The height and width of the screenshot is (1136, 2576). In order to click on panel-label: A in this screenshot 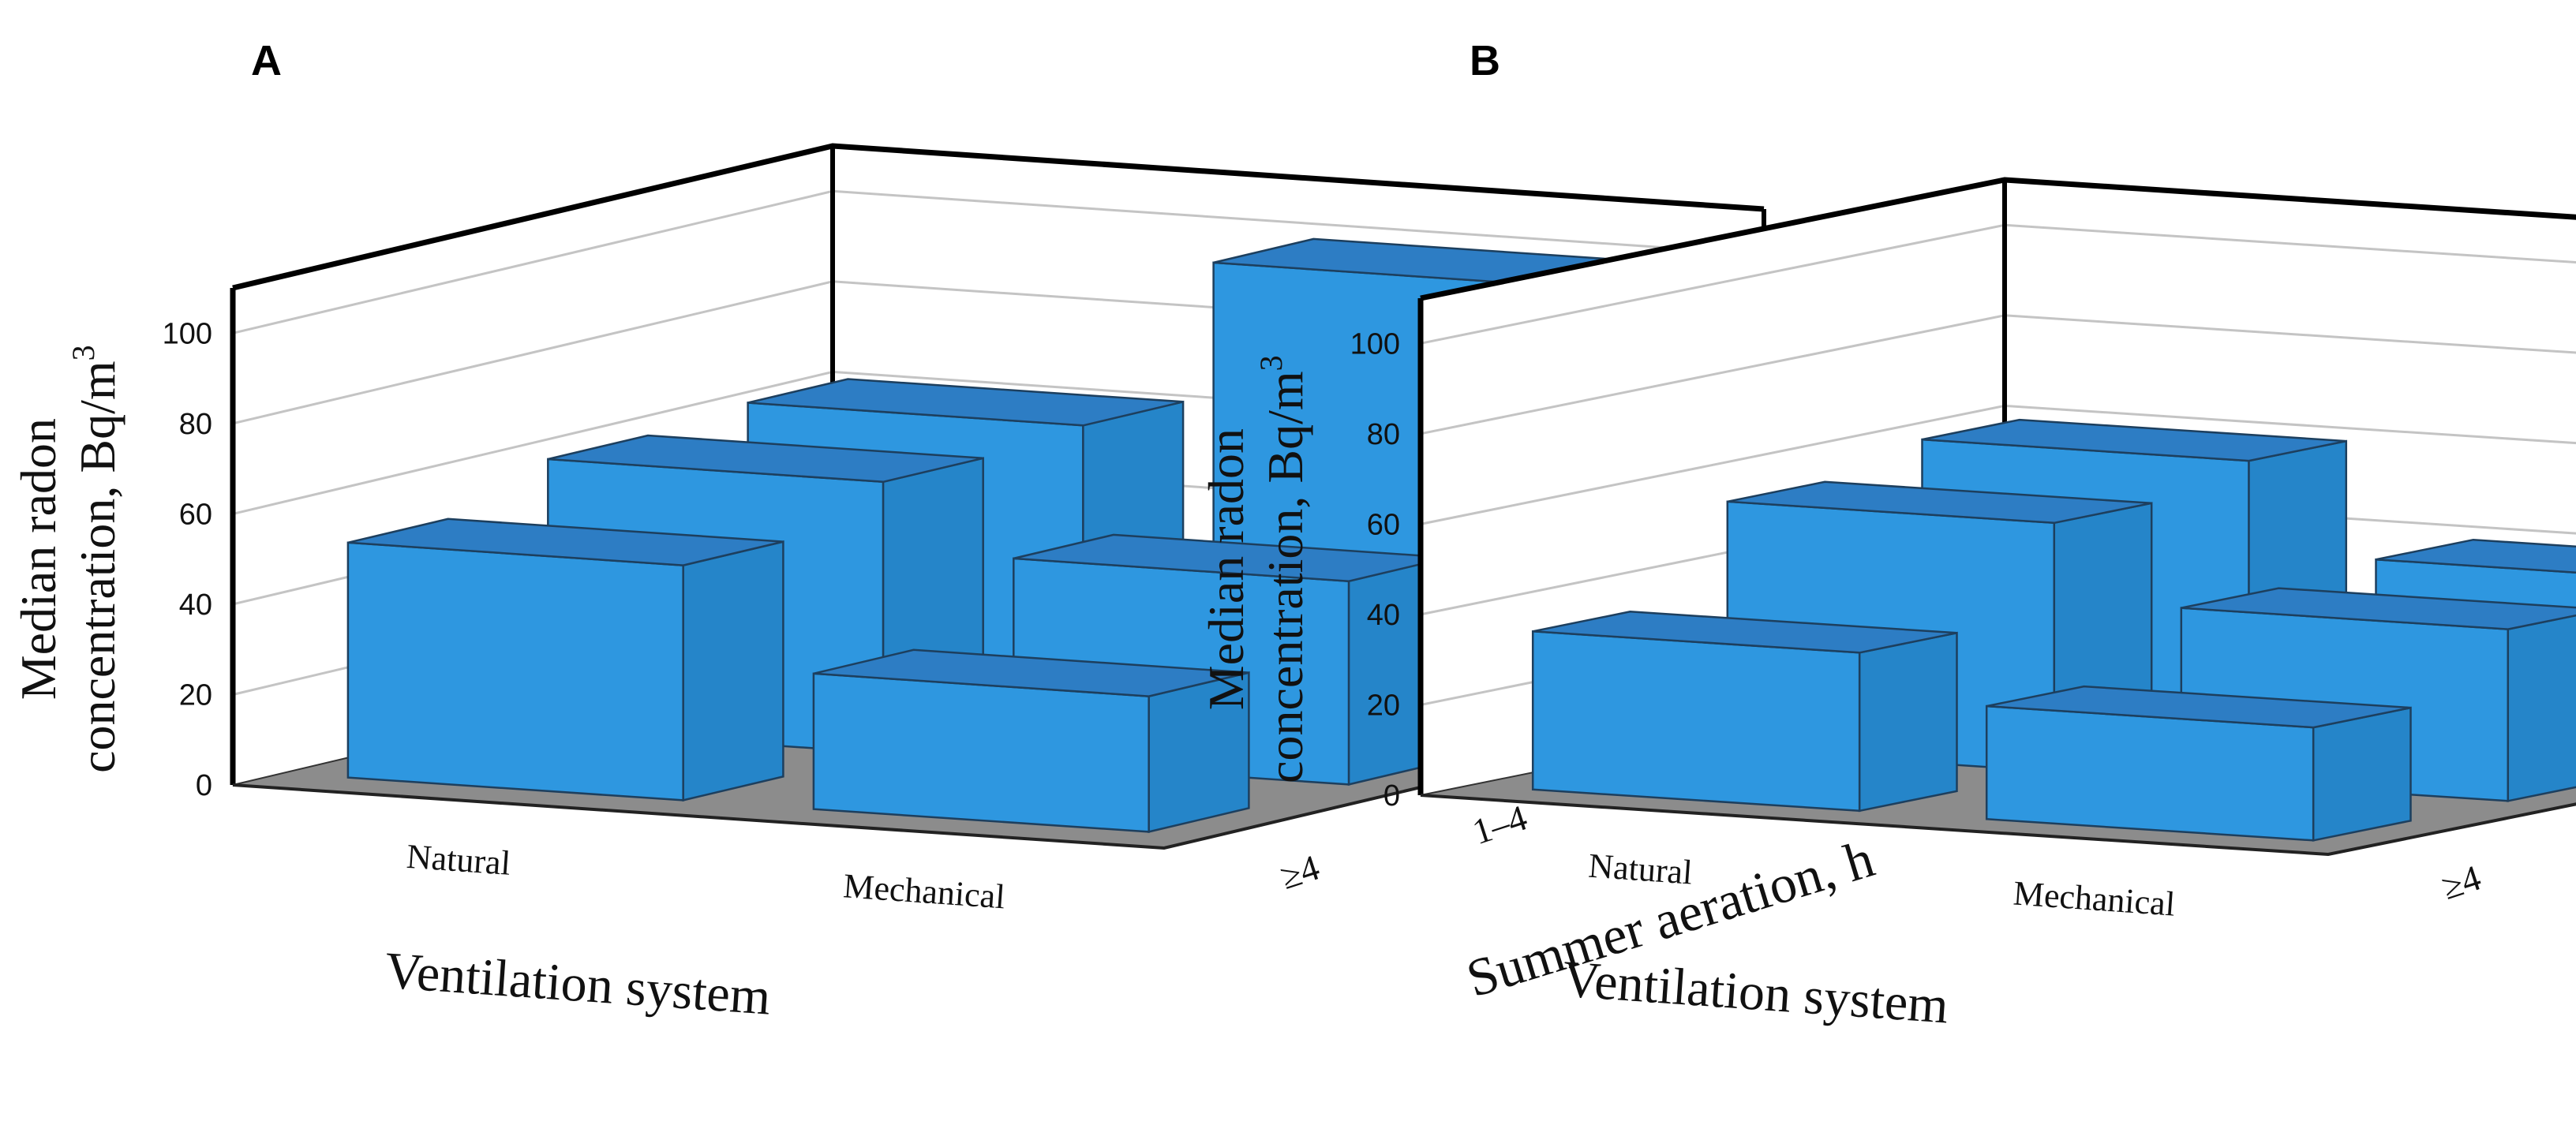, I will do `click(266, 61)`.